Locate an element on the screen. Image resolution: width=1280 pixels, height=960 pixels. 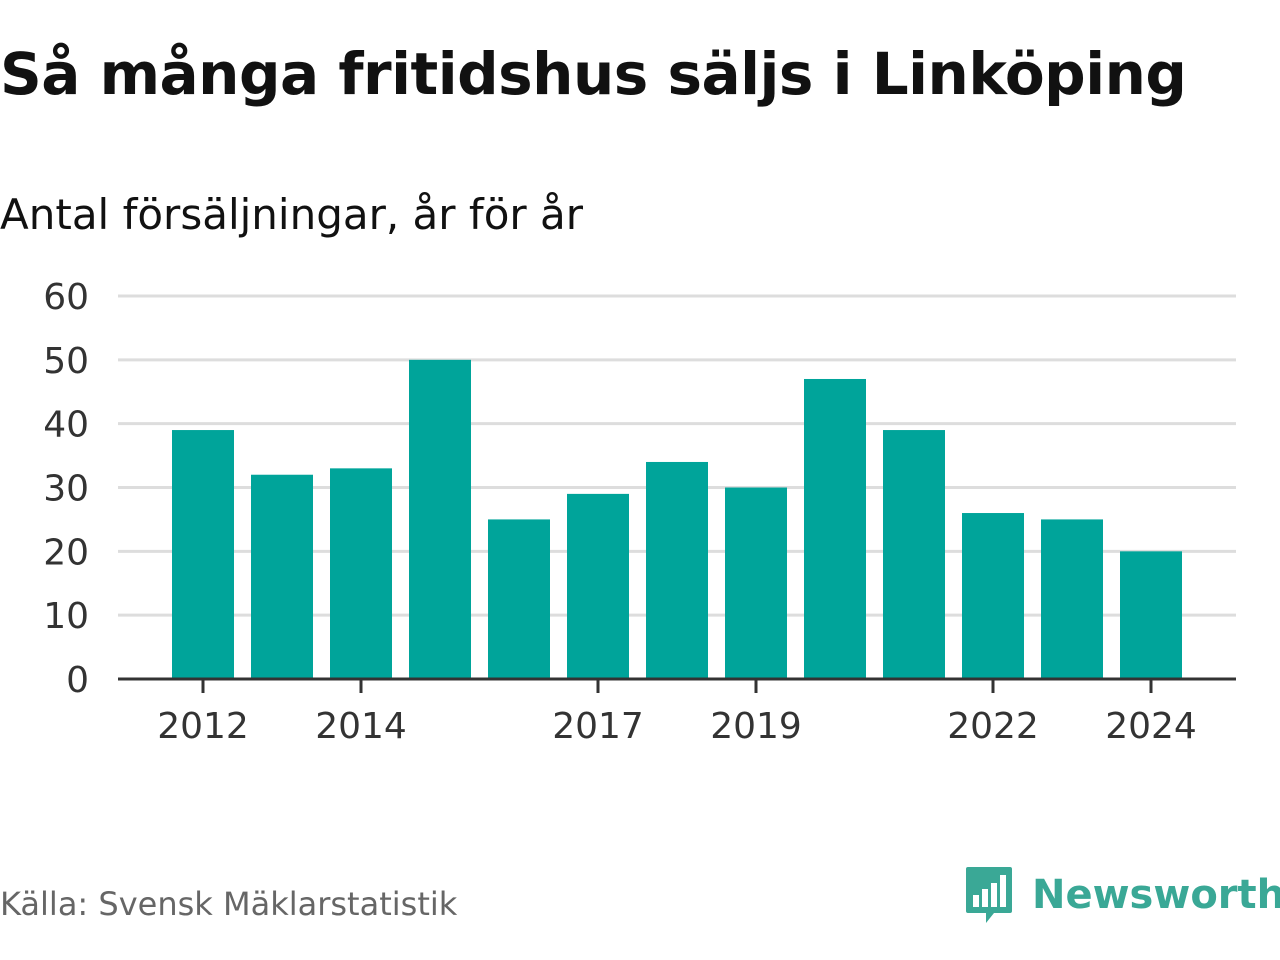
y-tick-label: 0 is located at coordinates (77, 680).